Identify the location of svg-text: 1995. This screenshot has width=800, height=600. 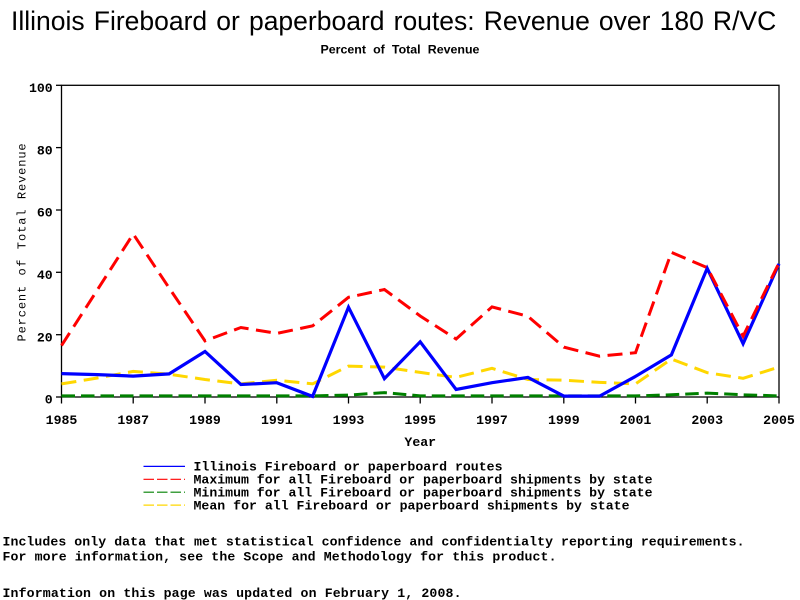
(420, 420).